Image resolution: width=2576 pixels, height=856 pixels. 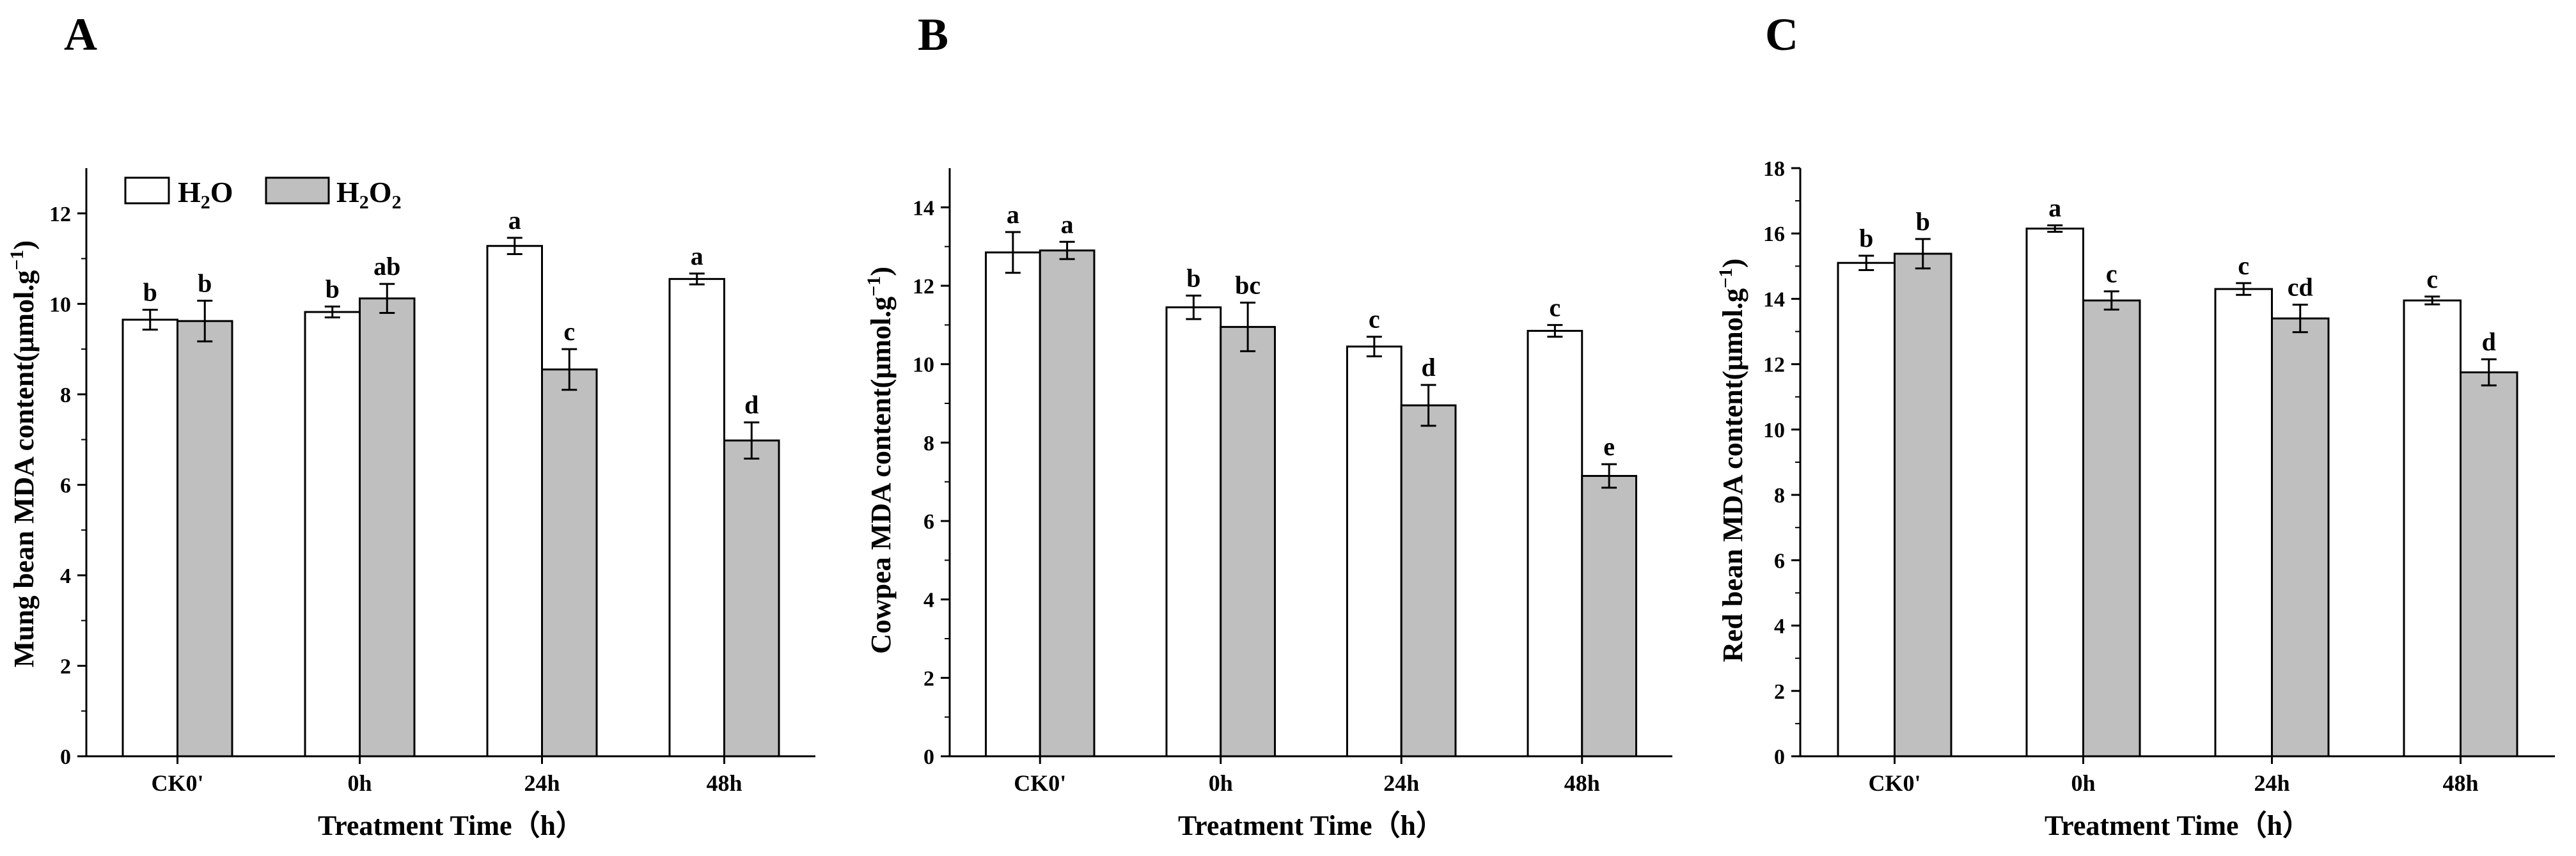 I want to click on y-axis-title: Cowpea MDA content(μmol.g−1), so click(x=880, y=460).